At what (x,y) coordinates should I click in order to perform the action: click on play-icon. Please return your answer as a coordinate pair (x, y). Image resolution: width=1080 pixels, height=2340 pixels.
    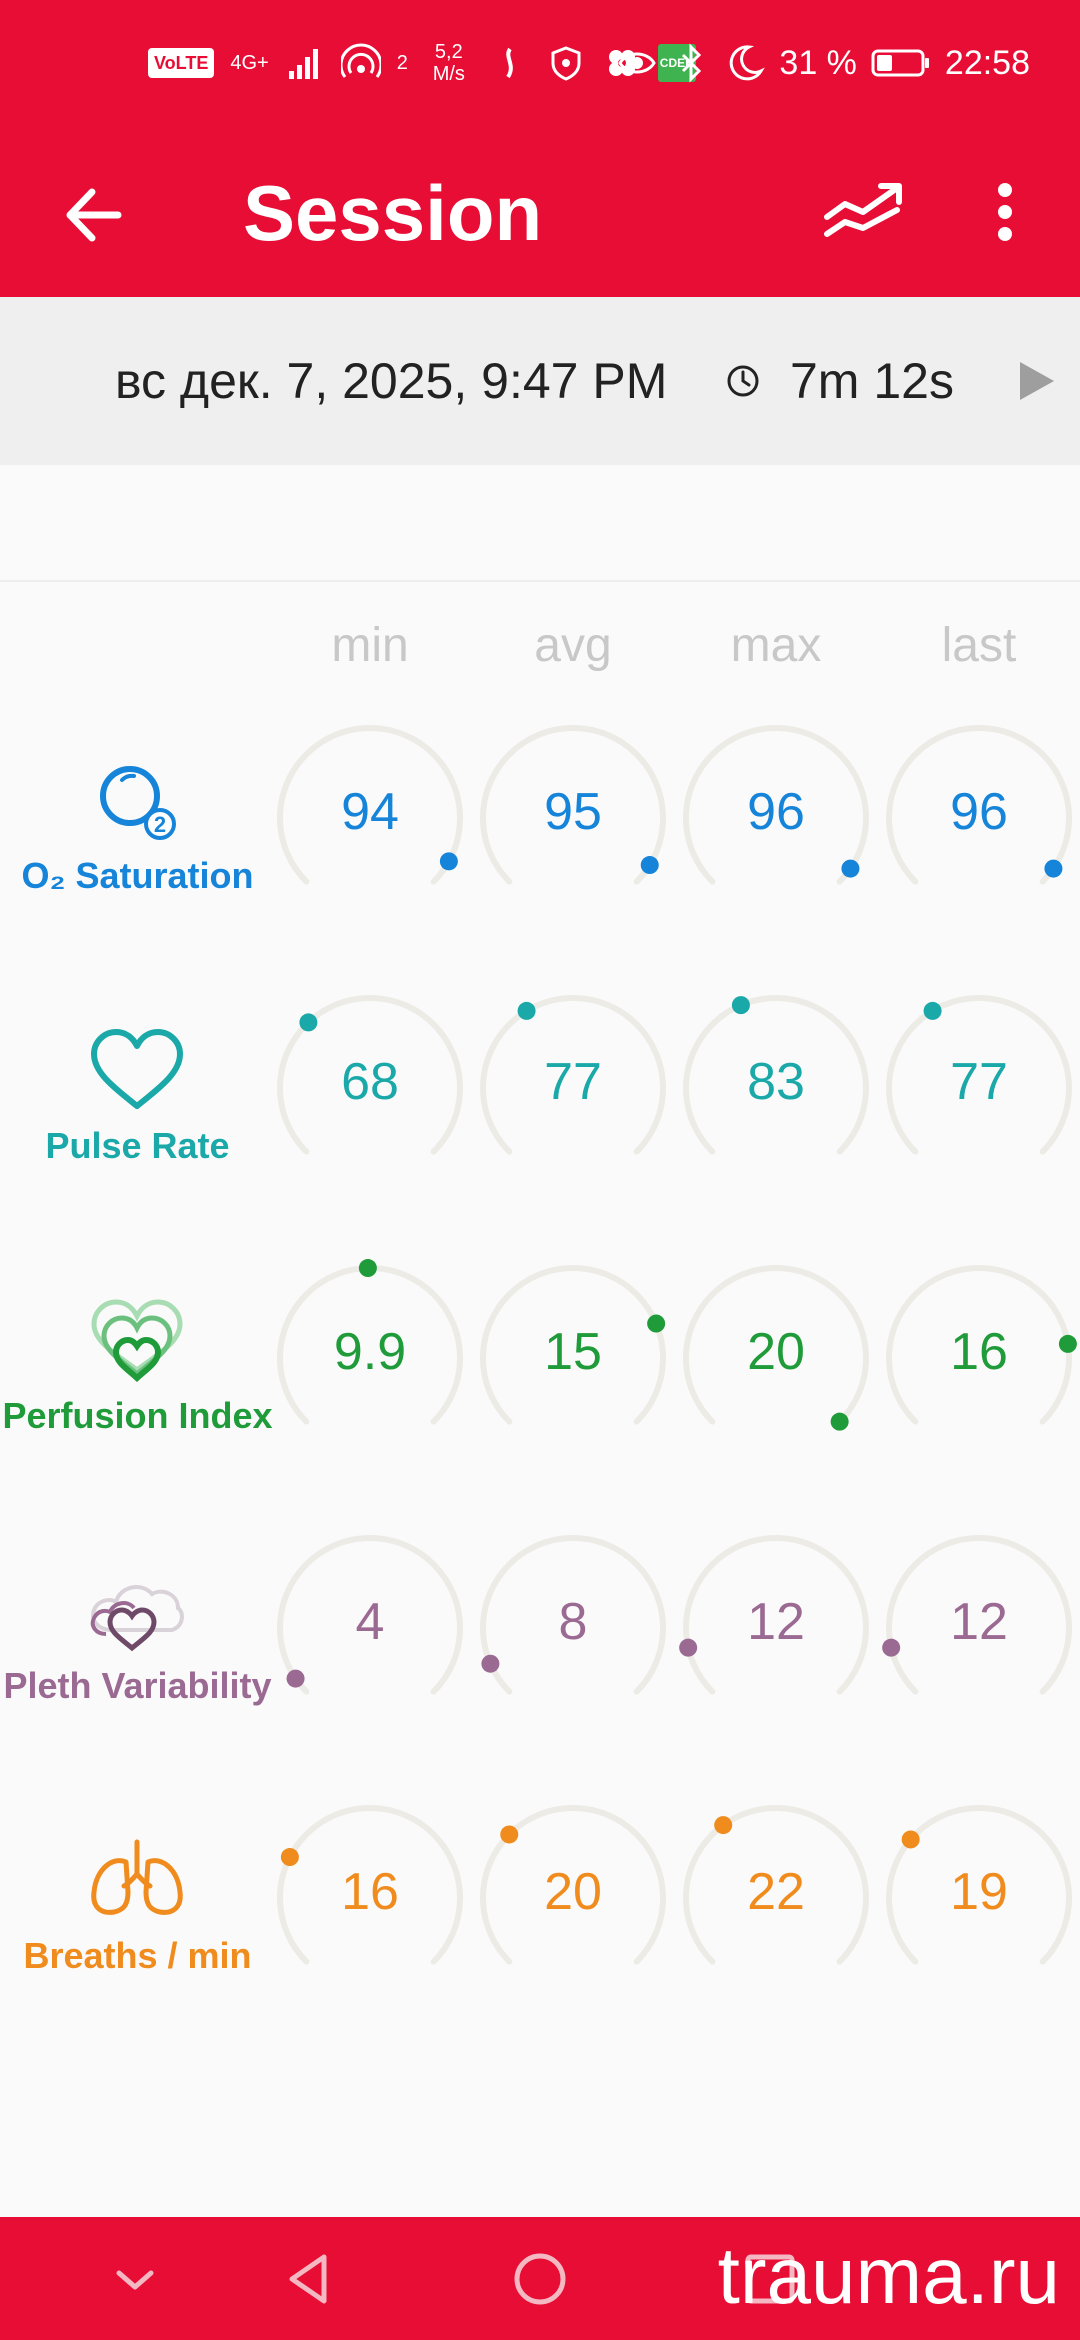
    Looking at the image, I should click on (1035, 381).